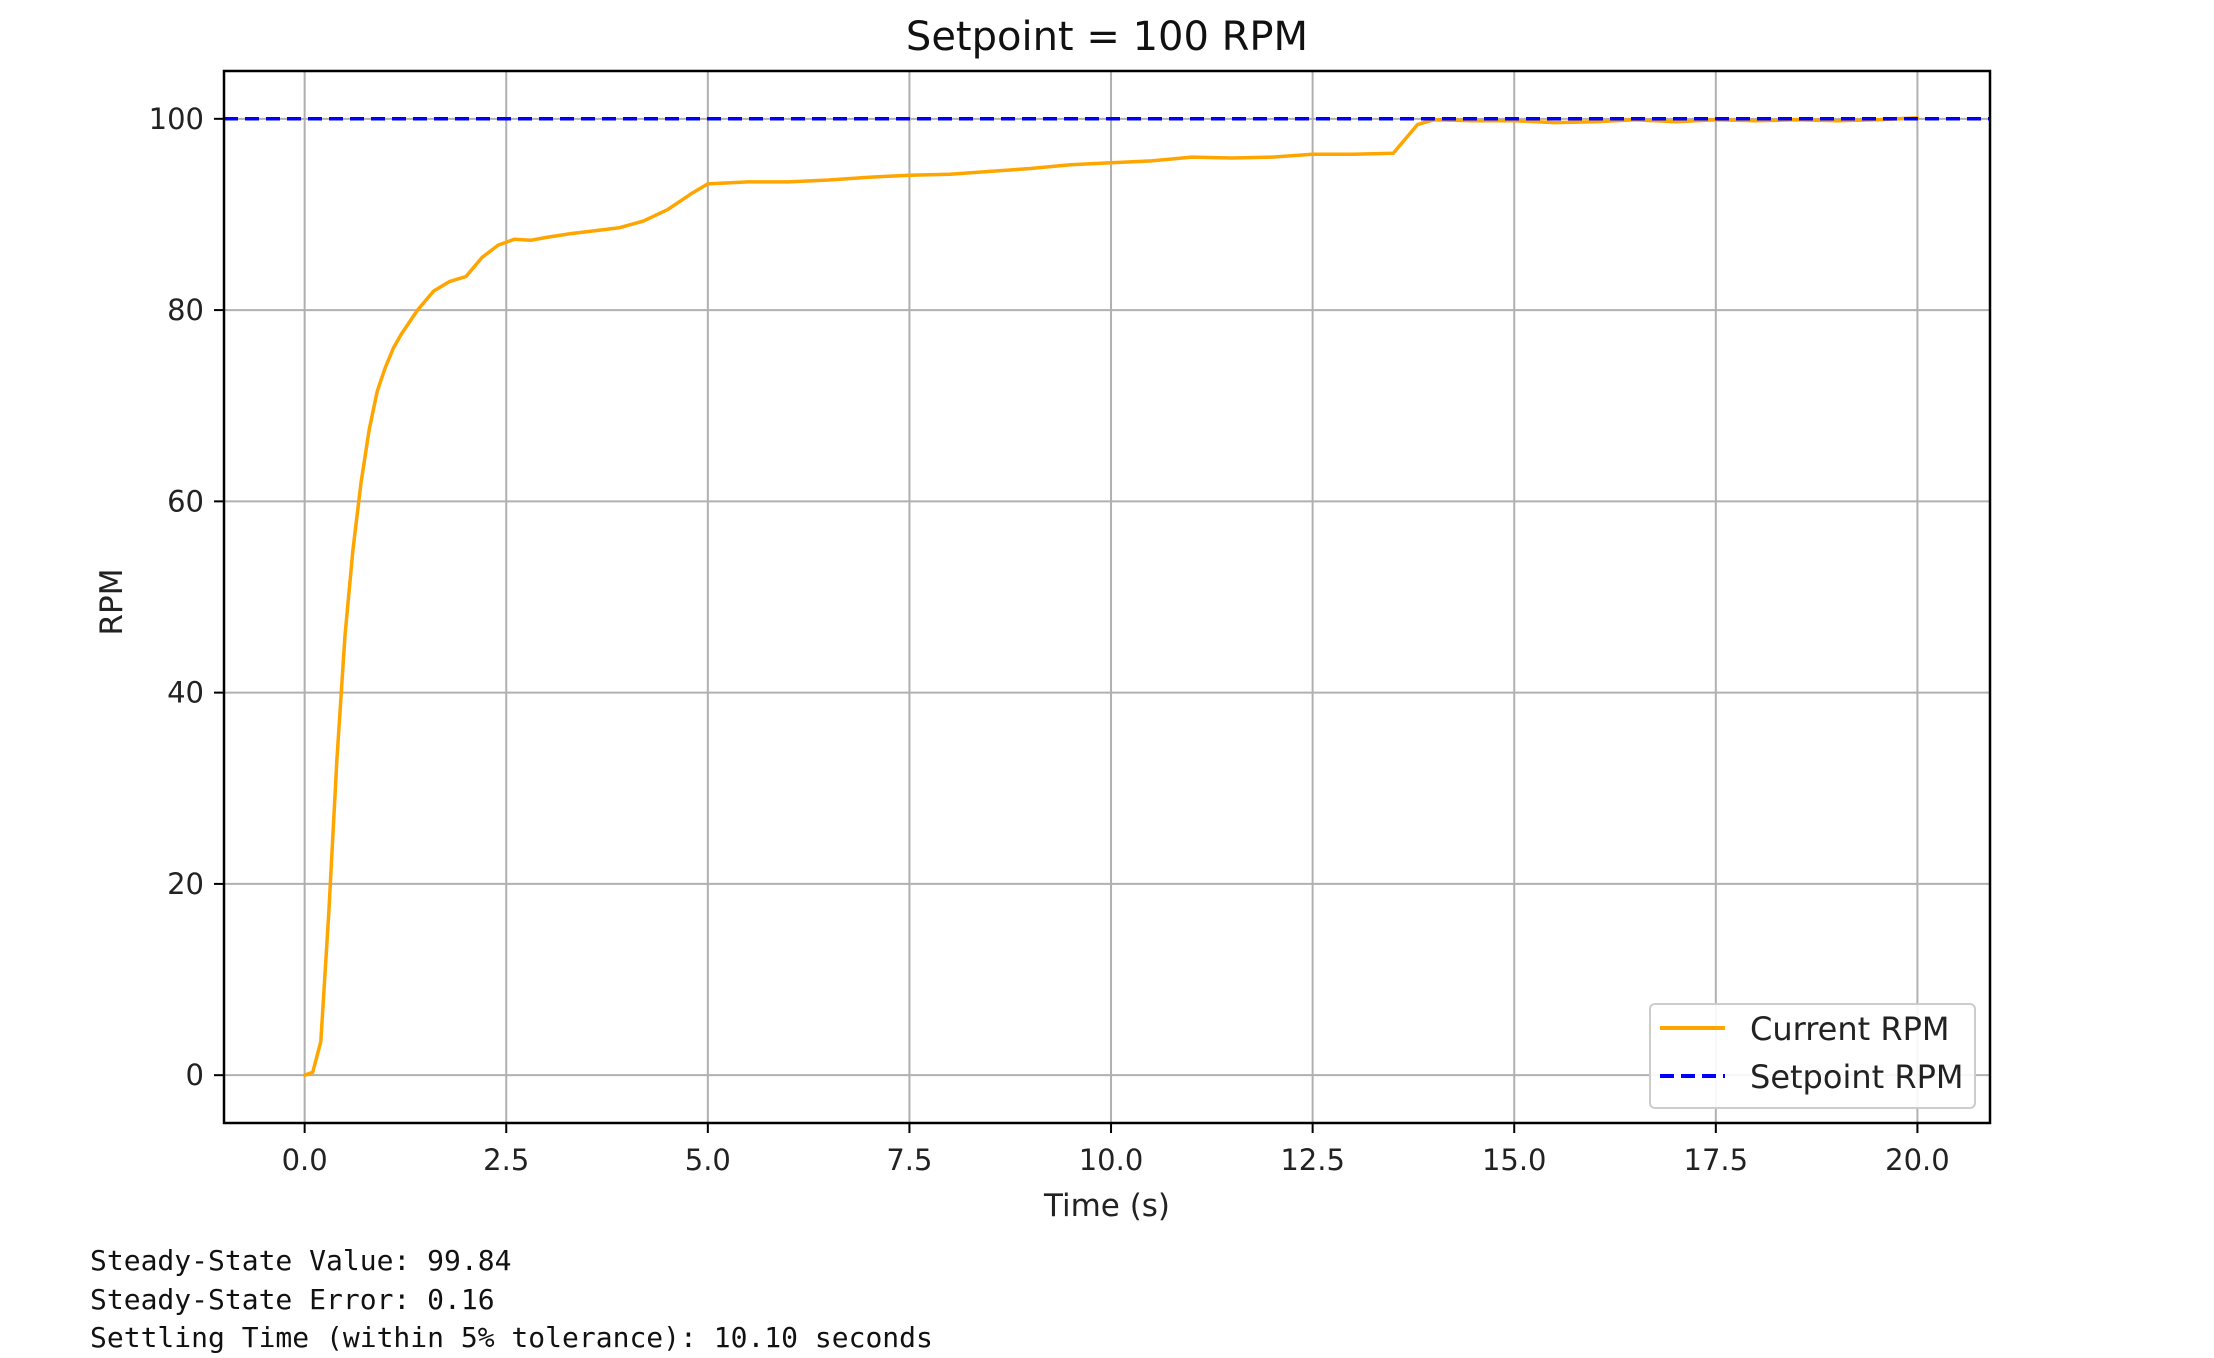 This screenshot has width=2214, height=1358. What do you see at coordinates (1716, 1160) in the screenshot?
I see `x-tick-label: 17.5` at bounding box center [1716, 1160].